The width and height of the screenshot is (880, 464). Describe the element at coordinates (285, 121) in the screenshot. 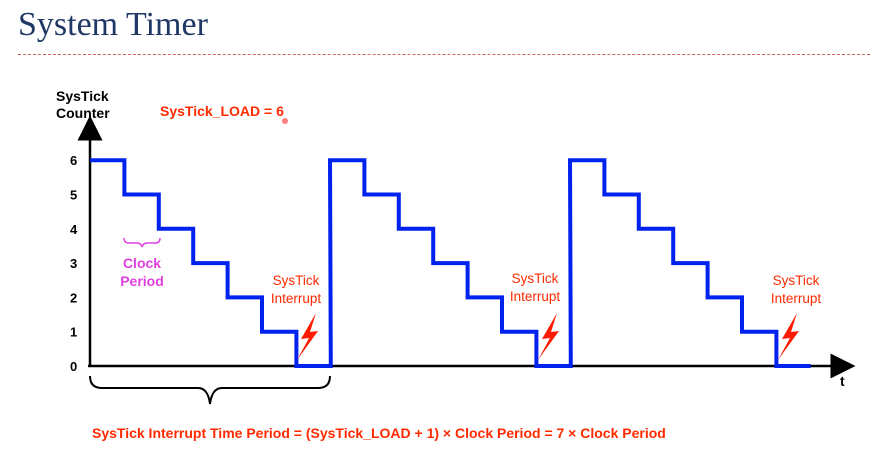

I see `cursor-dot` at that location.